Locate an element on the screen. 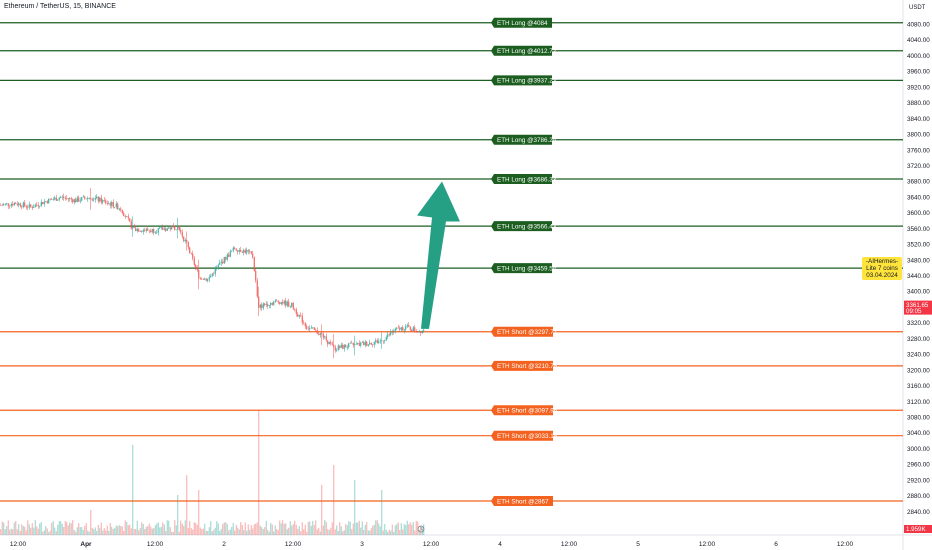 Image resolution: width=932 pixels, height=550 pixels. clock-icon is located at coordinates (421, 529).